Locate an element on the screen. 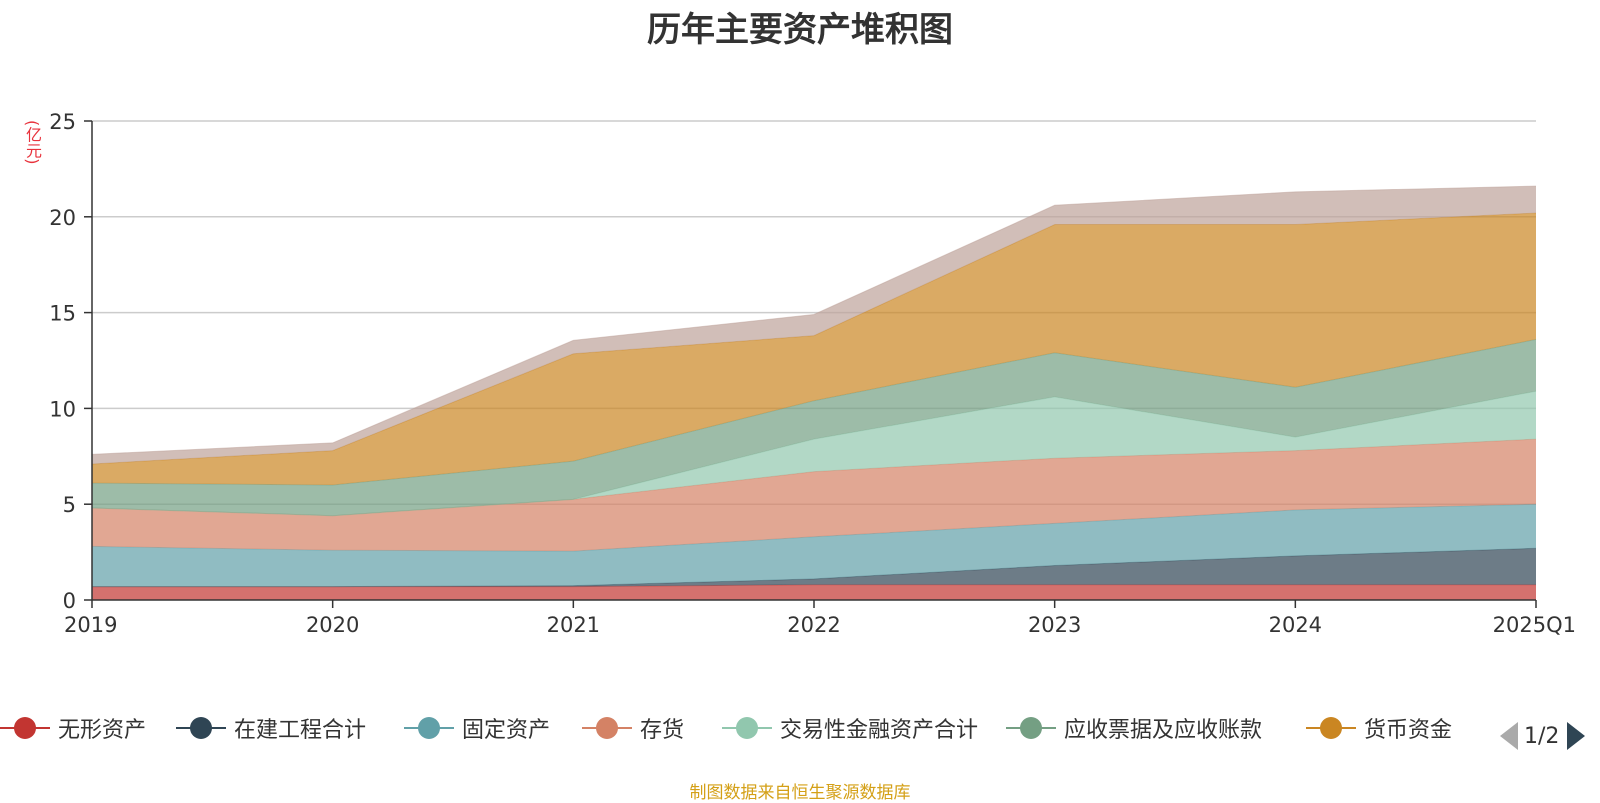  legend-label: 存货 is located at coordinates (662, 730).